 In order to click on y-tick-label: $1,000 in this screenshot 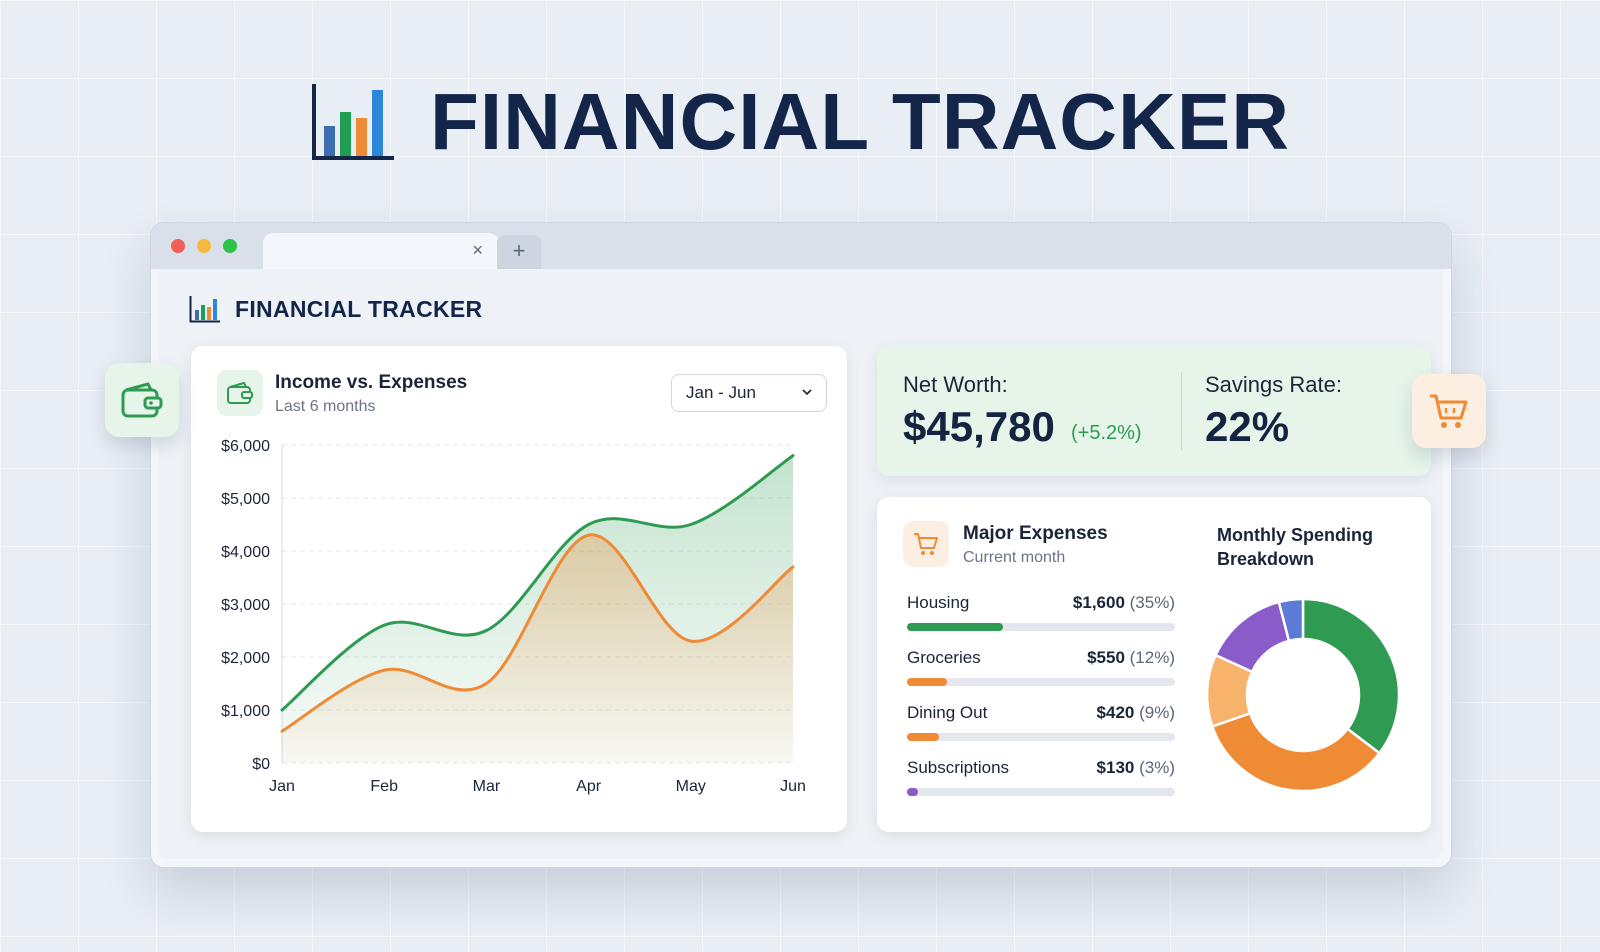, I will do `click(245, 711)`.